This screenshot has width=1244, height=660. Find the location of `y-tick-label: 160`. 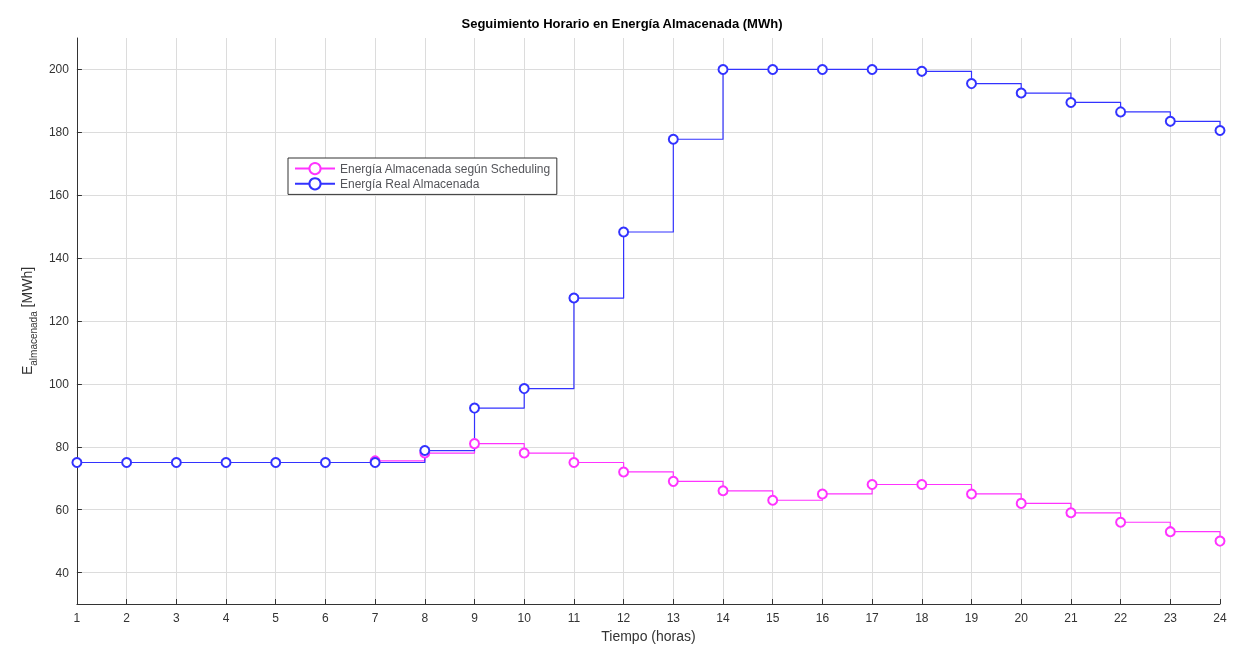

y-tick-label: 160 is located at coordinates (59, 195).